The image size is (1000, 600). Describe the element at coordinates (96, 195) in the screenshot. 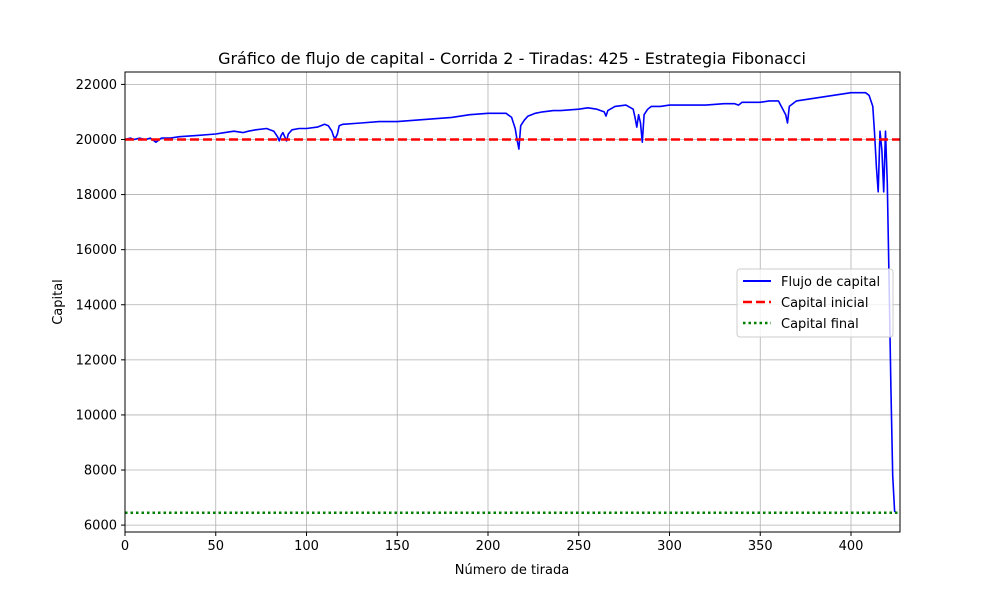

I see `y-tick-label: 18000` at that location.